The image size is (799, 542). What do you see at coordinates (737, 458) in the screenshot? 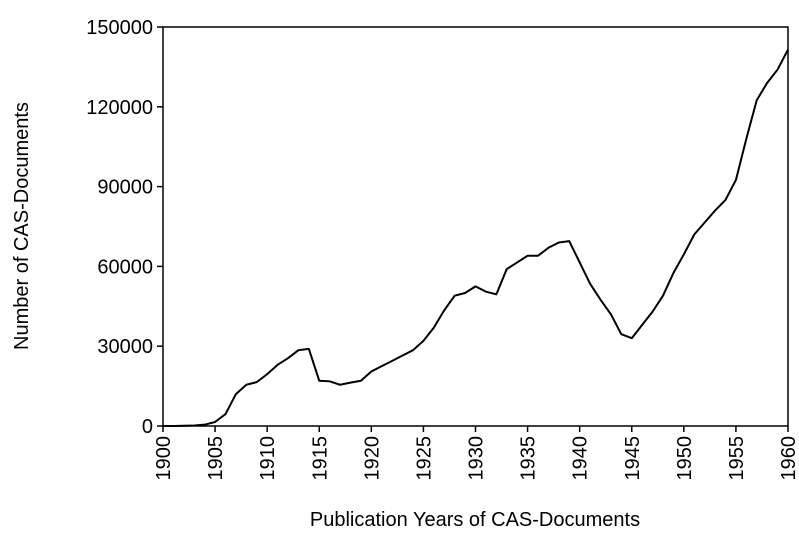
I see `x-tick-label: 1955` at bounding box center [737, 458].